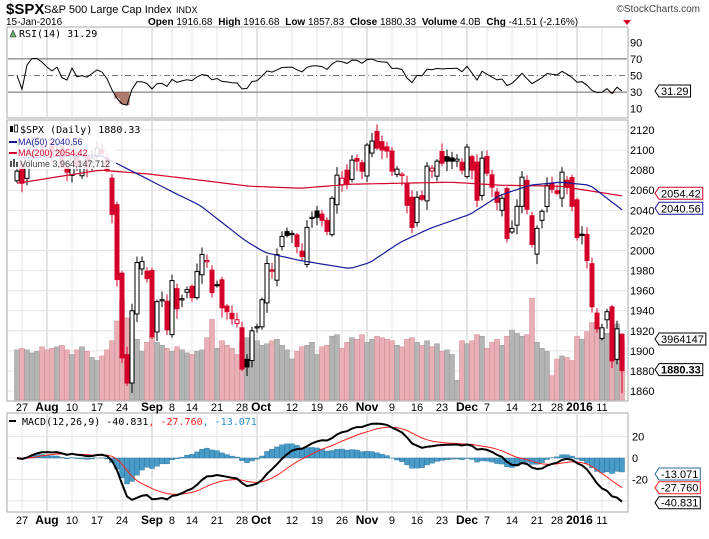  What do you see at coordinates (58, 34) in the screenshot?
I see `rsi-legend-text: RSI(14) 31.29` at bounding box center [58, 34].